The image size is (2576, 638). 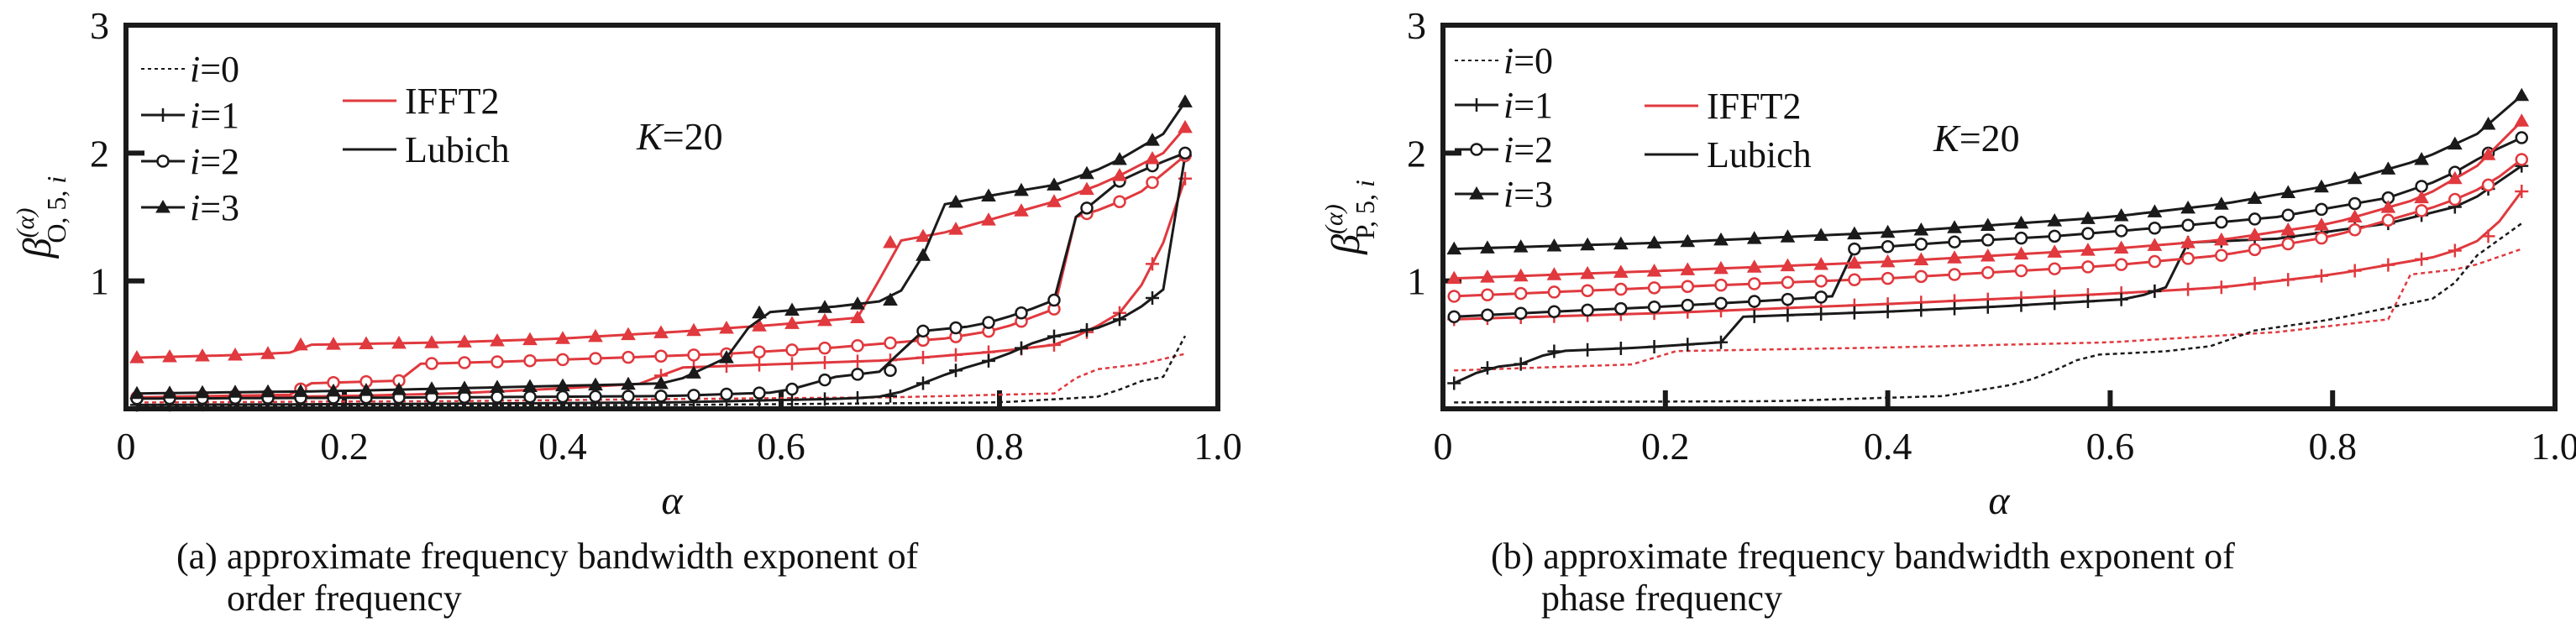 I want to click on caption-a-line2: order frequency, so click(x=344, y=598).